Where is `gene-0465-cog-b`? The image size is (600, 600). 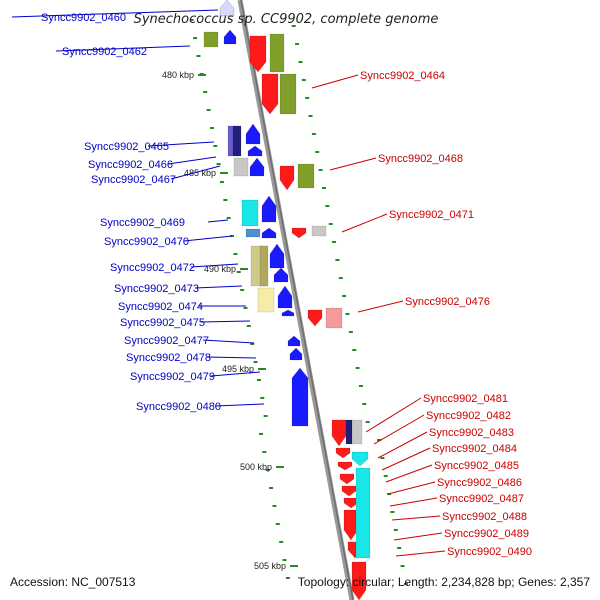 gene-0465-cog-b is located at coordinates (237, 141).